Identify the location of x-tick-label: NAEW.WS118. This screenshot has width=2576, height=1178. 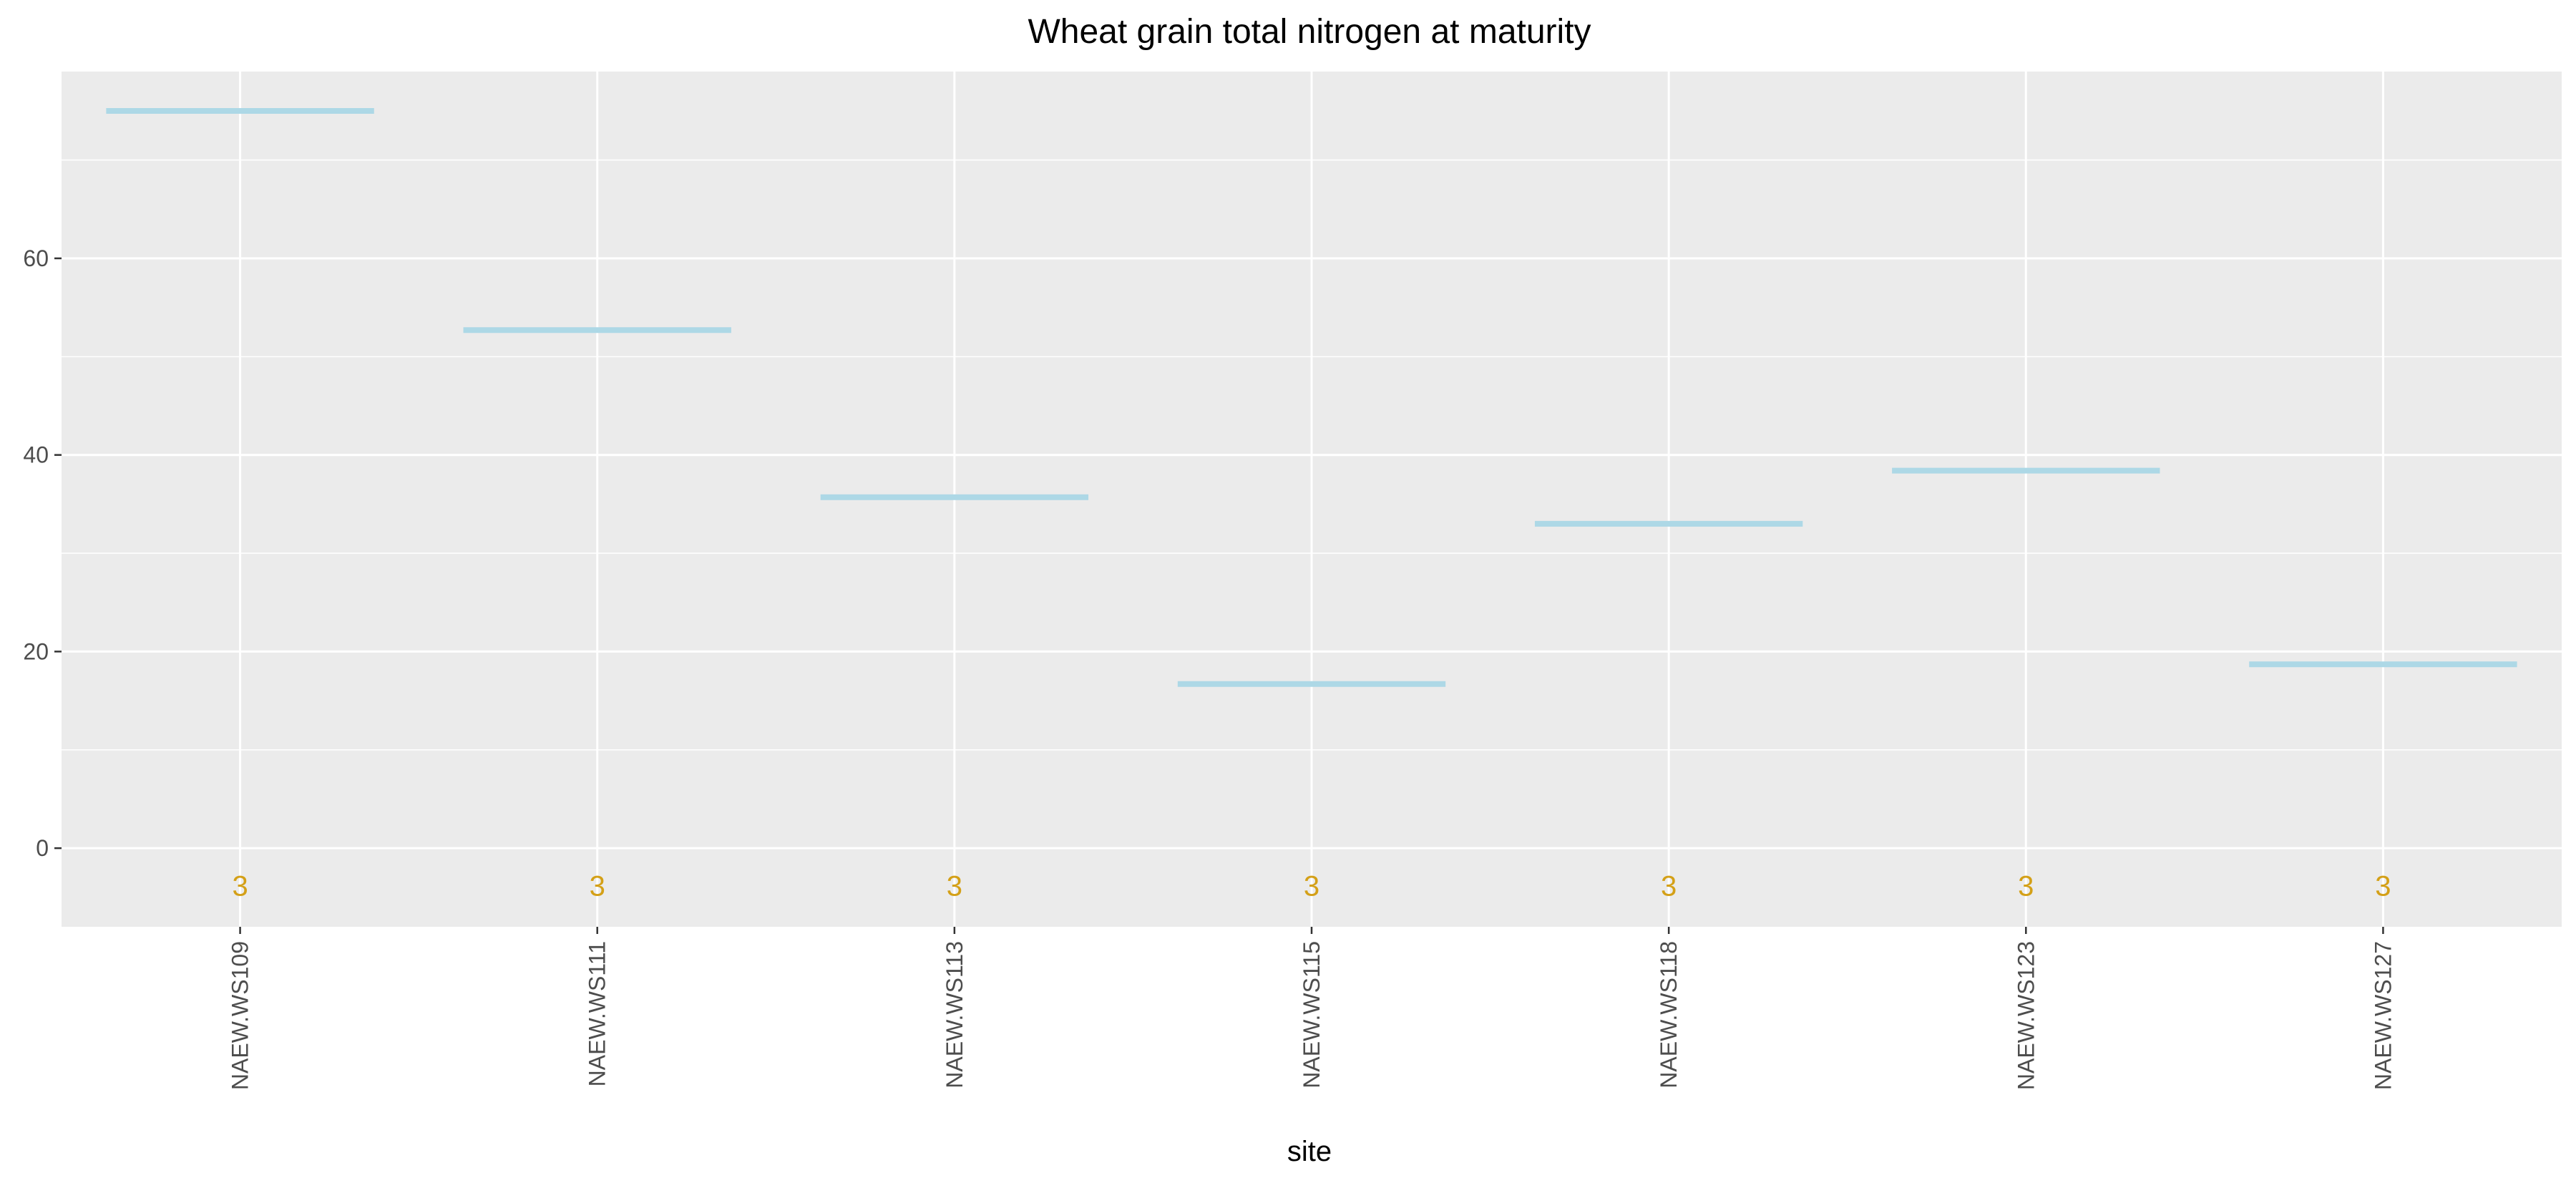
(1669, 1015).